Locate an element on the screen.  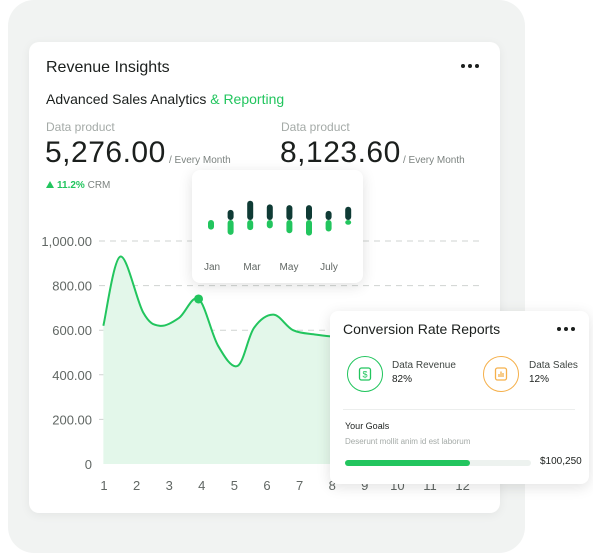
metric-1-value: 5,276.00 is located at coordinates (105, 152).